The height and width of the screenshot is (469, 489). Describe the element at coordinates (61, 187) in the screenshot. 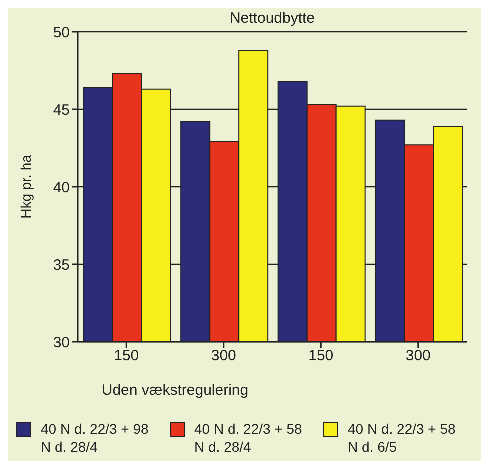

I see `y-tick-label: 40` at that location.